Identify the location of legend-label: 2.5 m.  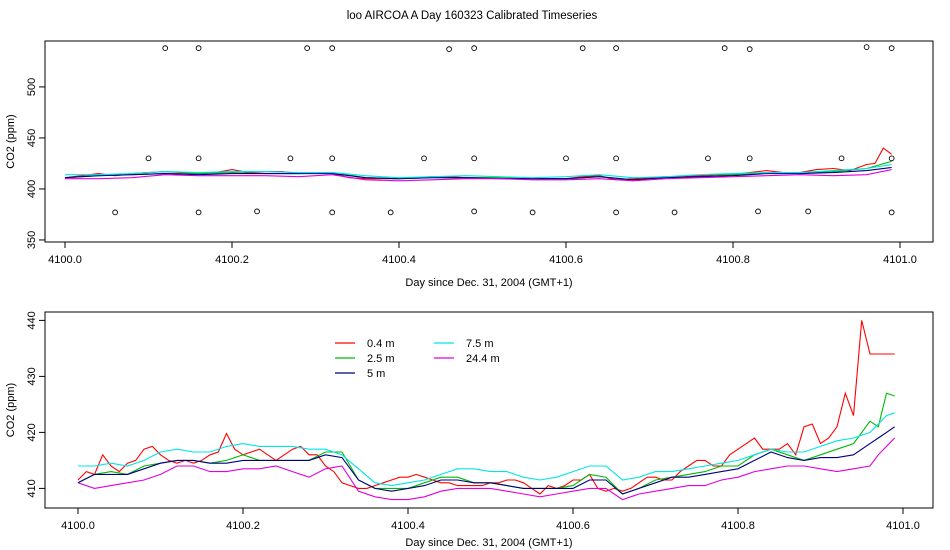
(381, 359).